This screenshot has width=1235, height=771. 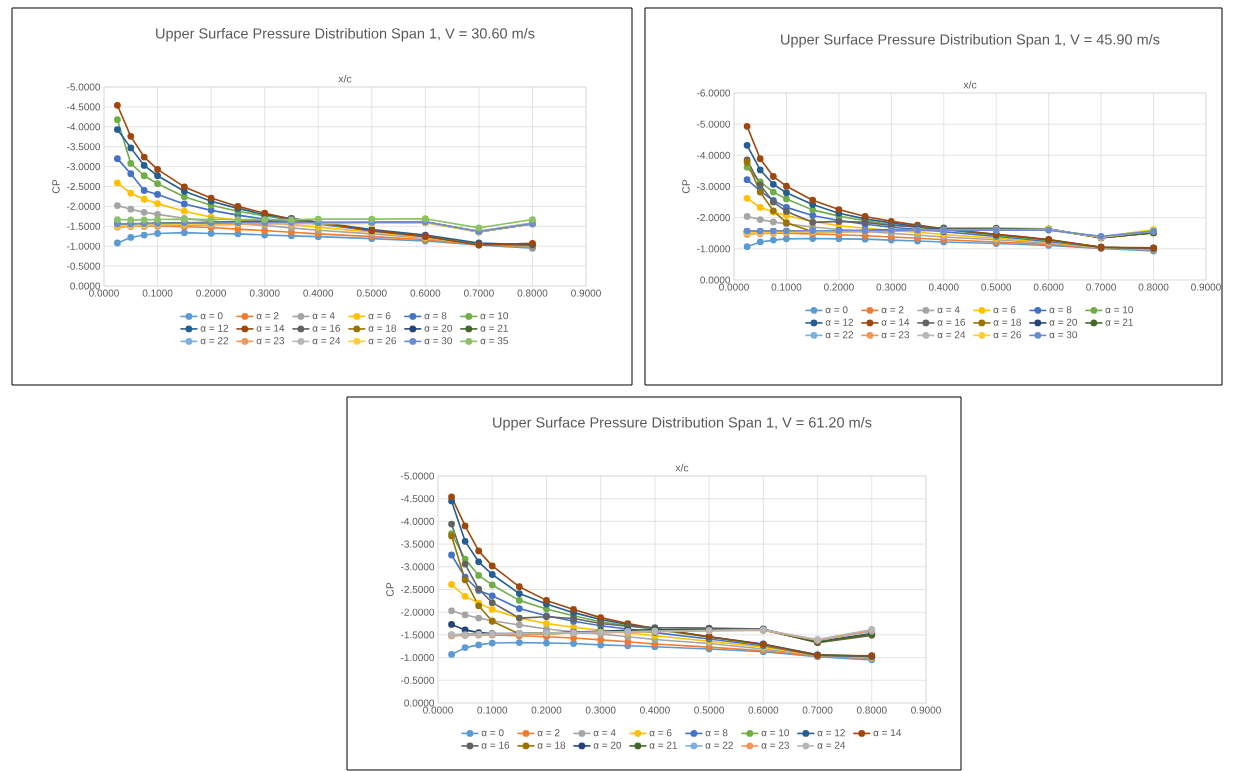 I want to click on legend-label: α = 35, so click(x=494, y=341).